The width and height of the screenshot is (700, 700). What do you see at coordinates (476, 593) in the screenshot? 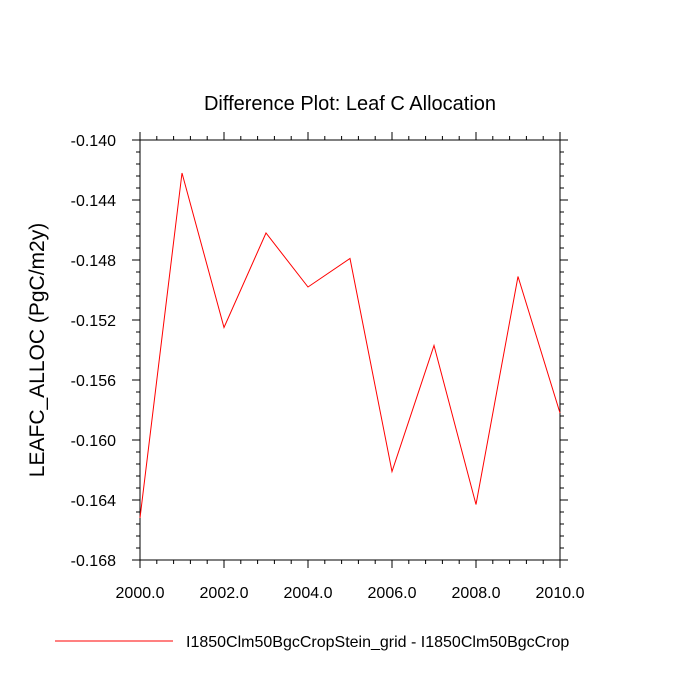
I see `x-tick-label: 2008.0` at bounding box center [476, 593].